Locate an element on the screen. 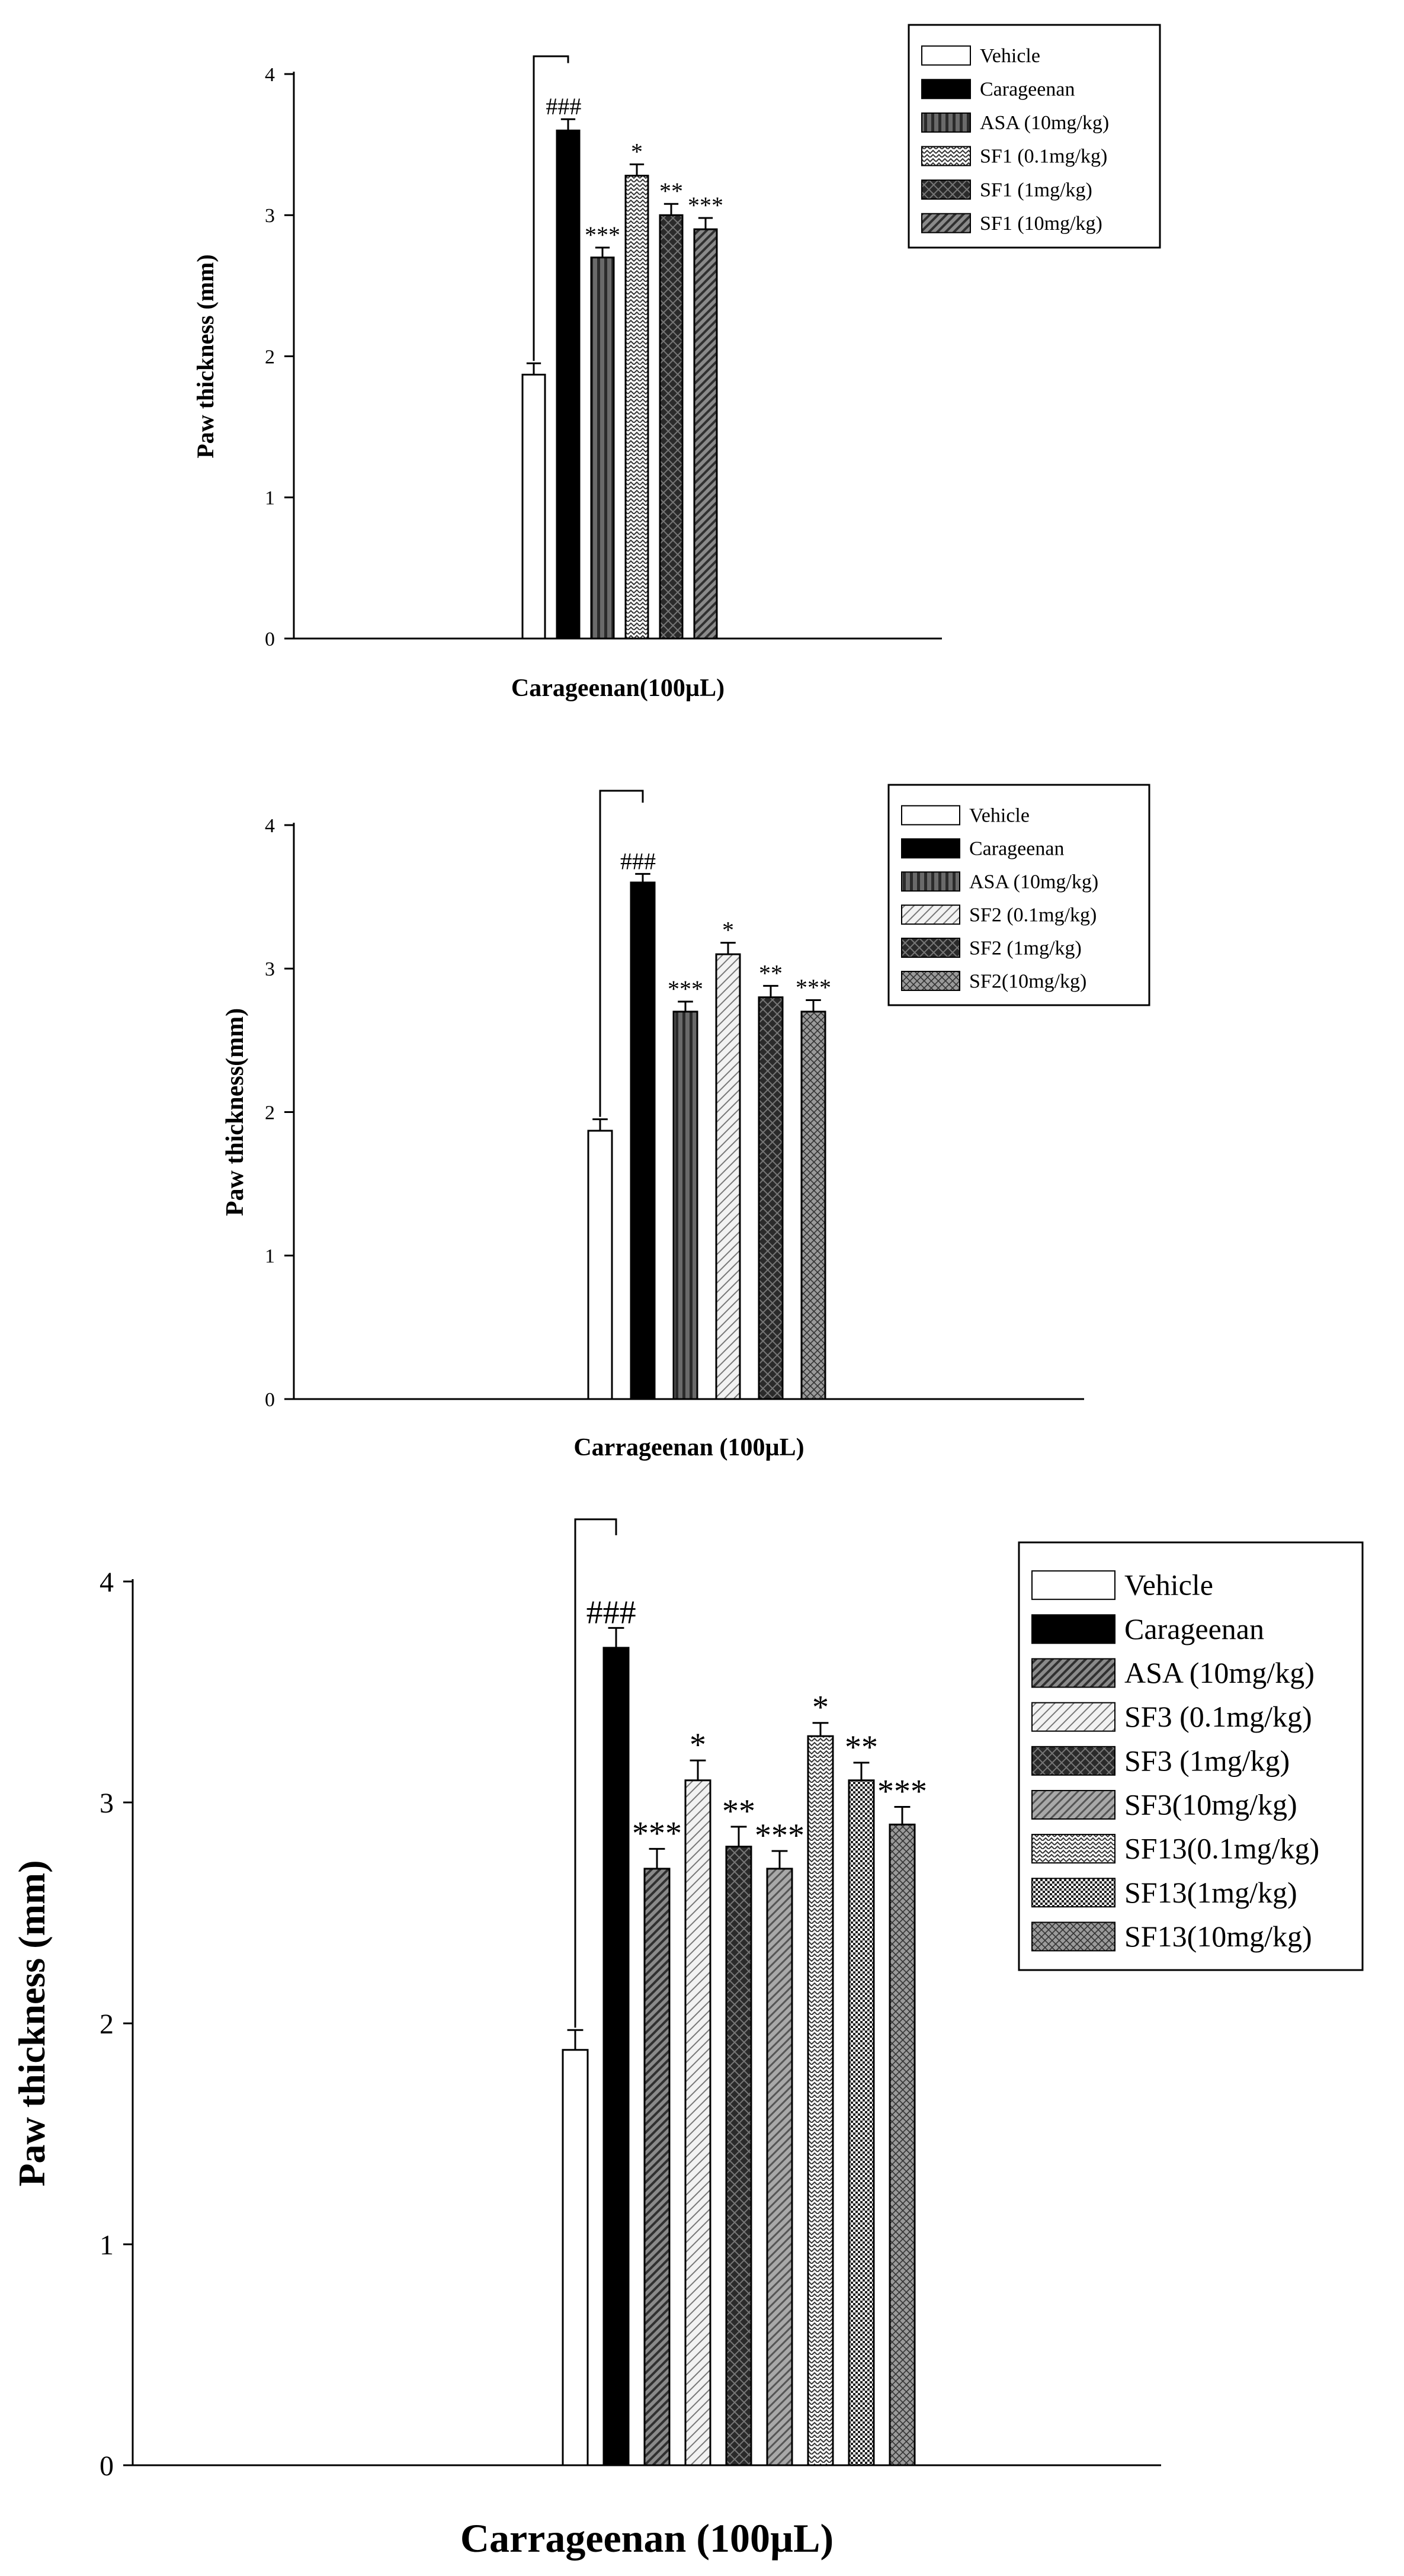  legend-label: SF1 (10mg/kg) is located at coordinates (1041, 224).